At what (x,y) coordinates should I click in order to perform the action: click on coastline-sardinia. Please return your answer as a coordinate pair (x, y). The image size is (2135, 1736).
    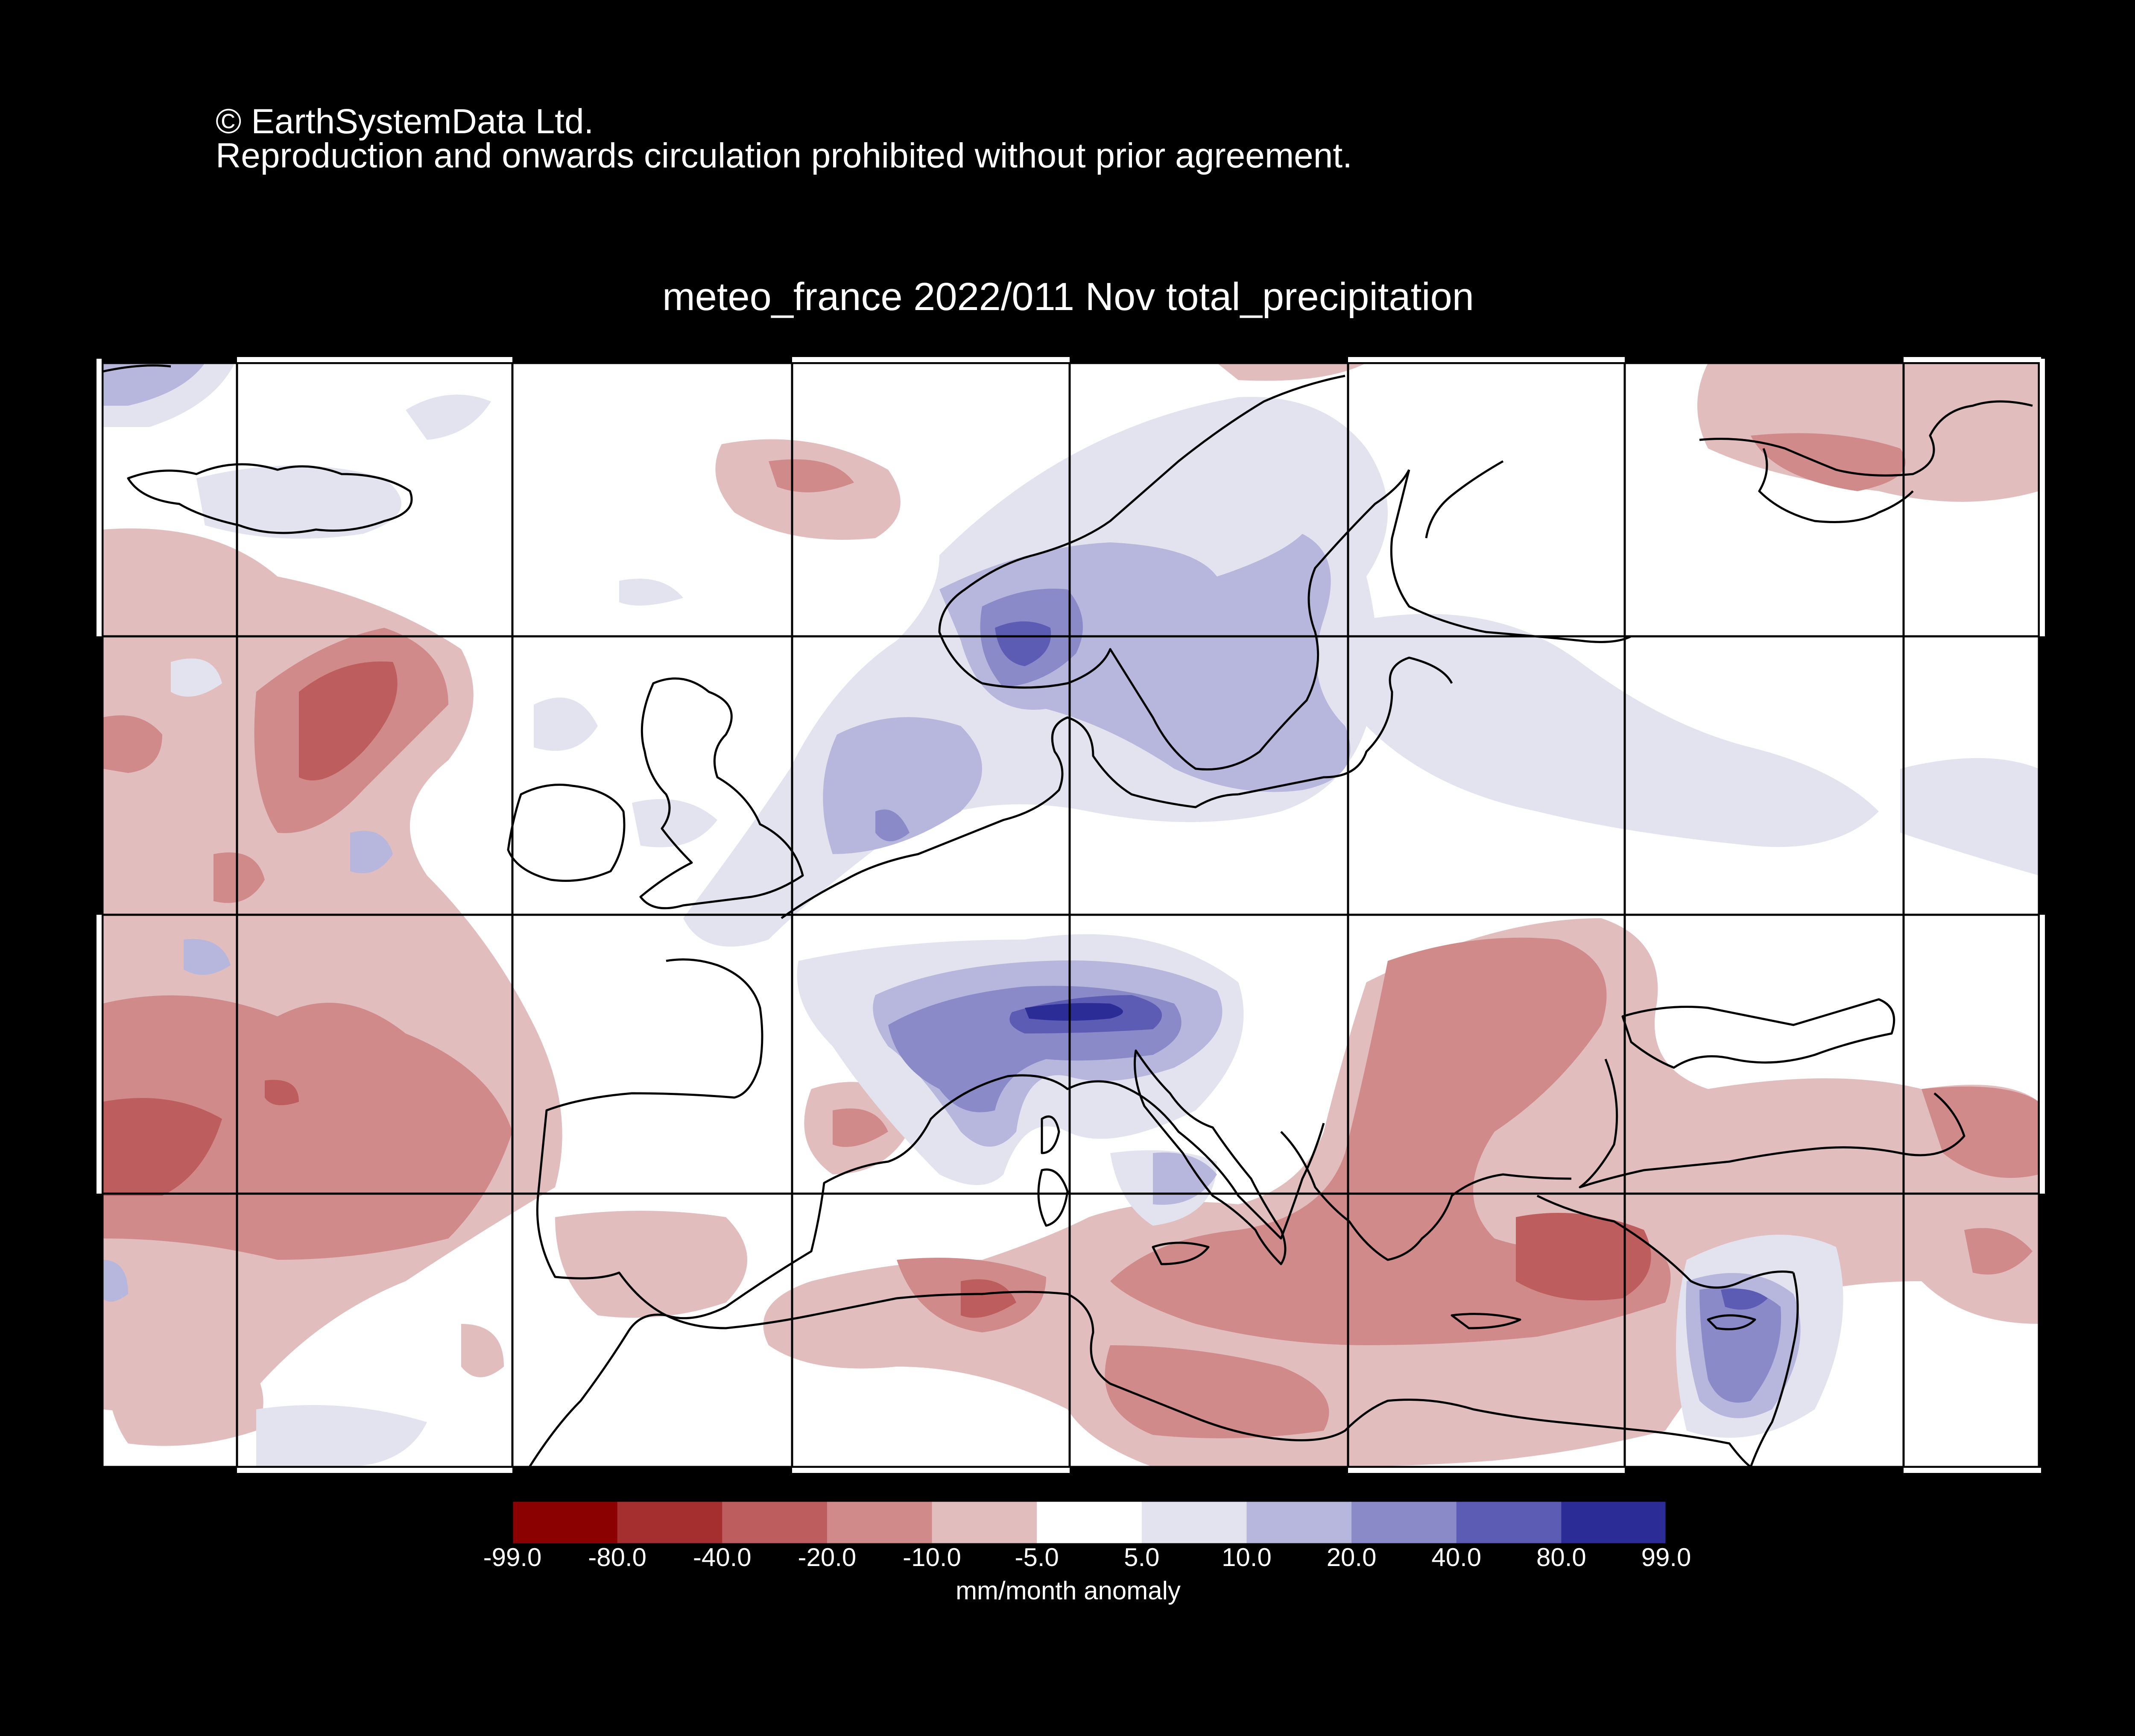
    Looking at the image, I should click on (1053, 1197).